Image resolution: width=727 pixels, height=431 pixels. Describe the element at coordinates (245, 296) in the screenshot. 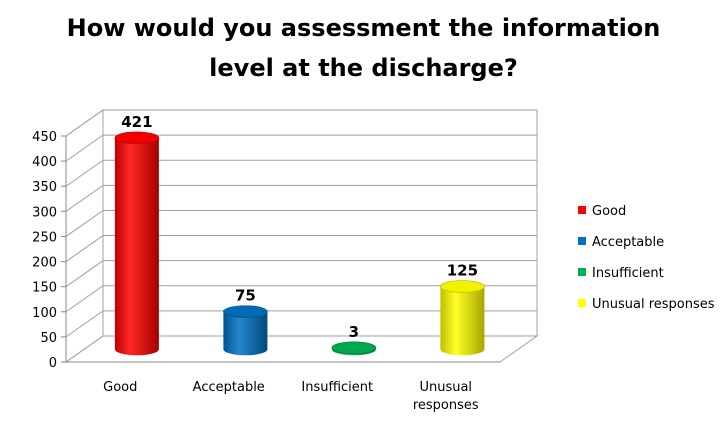

I see `data-label: 75` at that location.